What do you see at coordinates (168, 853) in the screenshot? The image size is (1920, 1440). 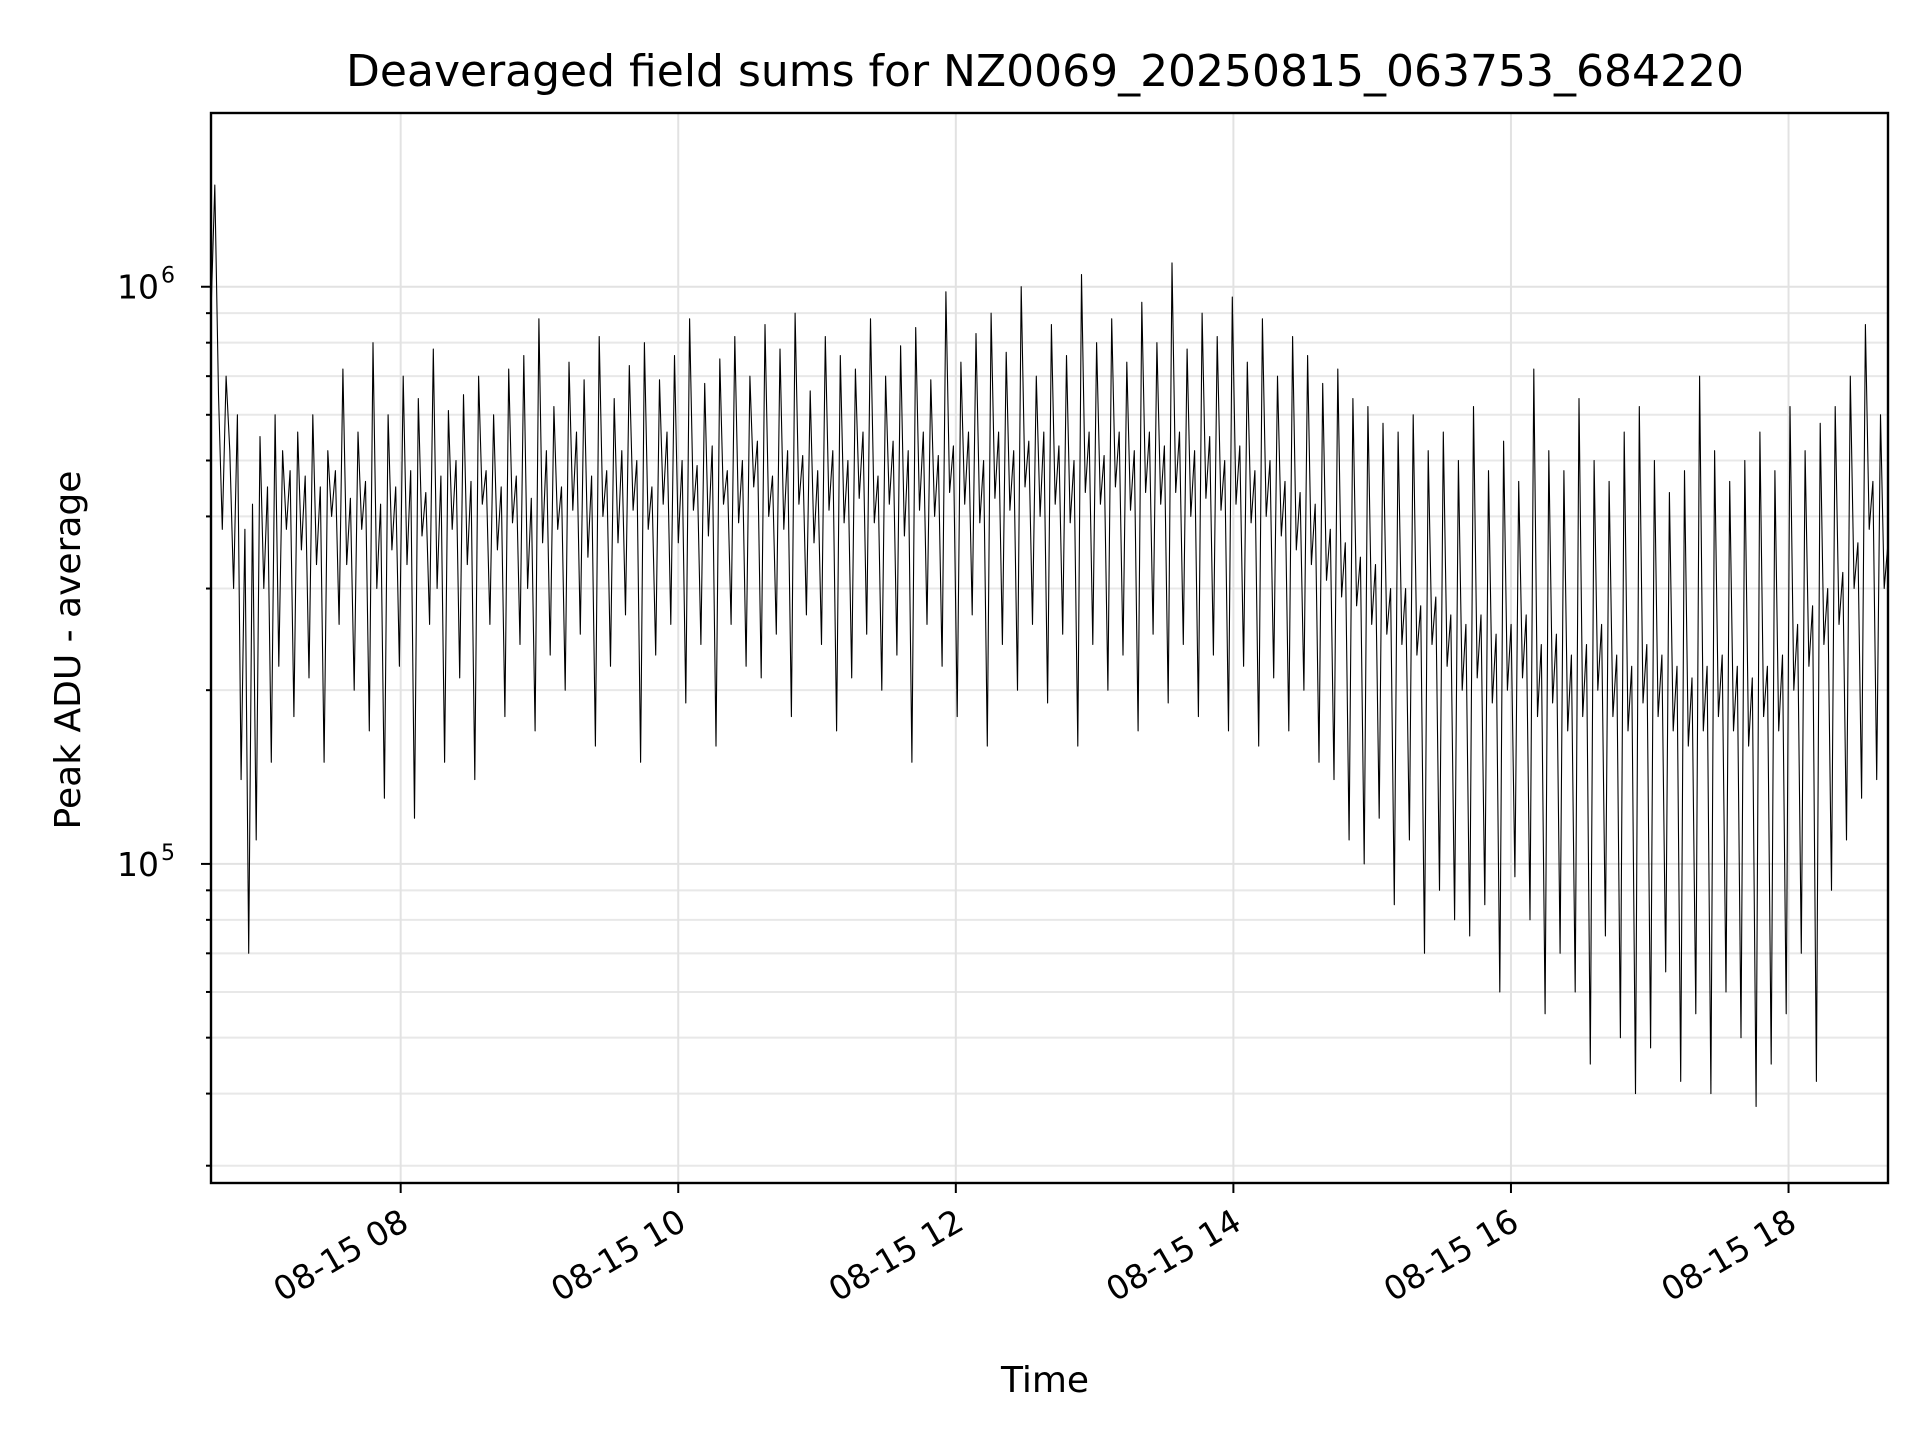 I see `y-tick-exponent: 5` at bounding box center [168, 853].